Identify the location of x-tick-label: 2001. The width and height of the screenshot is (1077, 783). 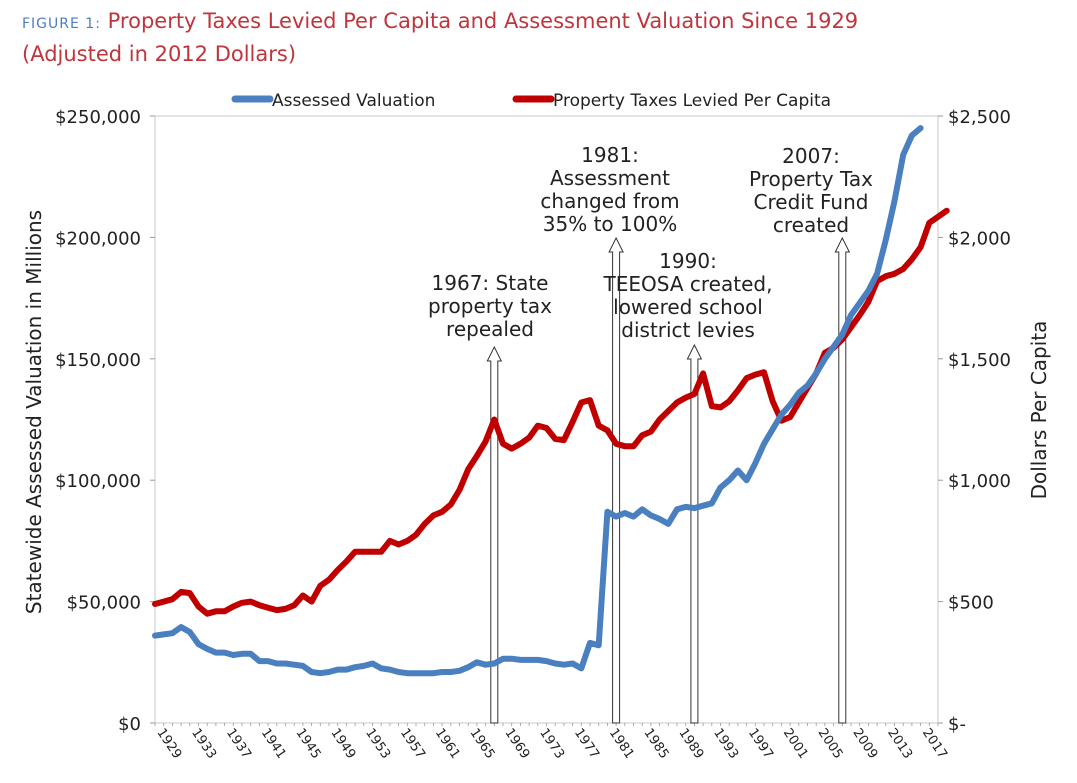
(795, 744).